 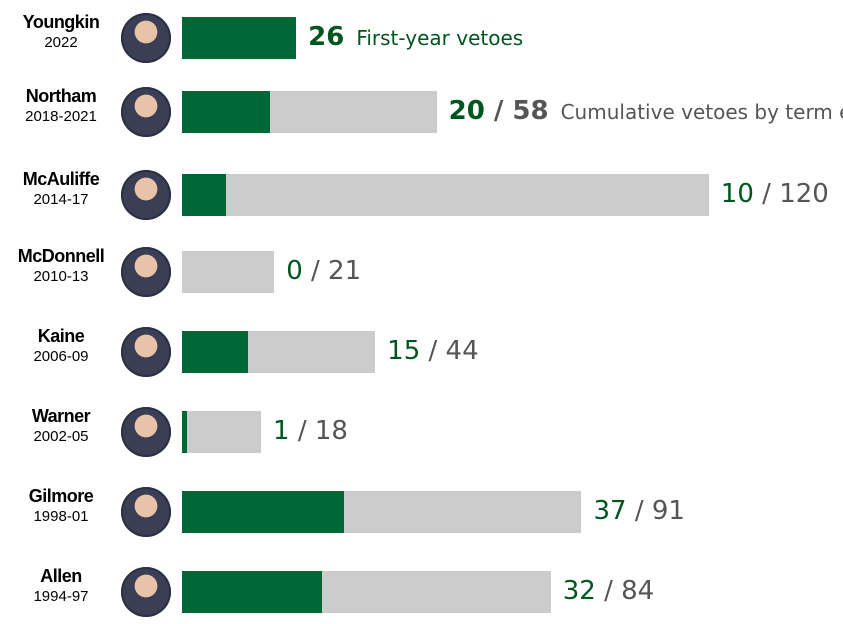 I want to click on governor-row: Kaine 2006-09 15 / 44, so click(x=421, y=352).